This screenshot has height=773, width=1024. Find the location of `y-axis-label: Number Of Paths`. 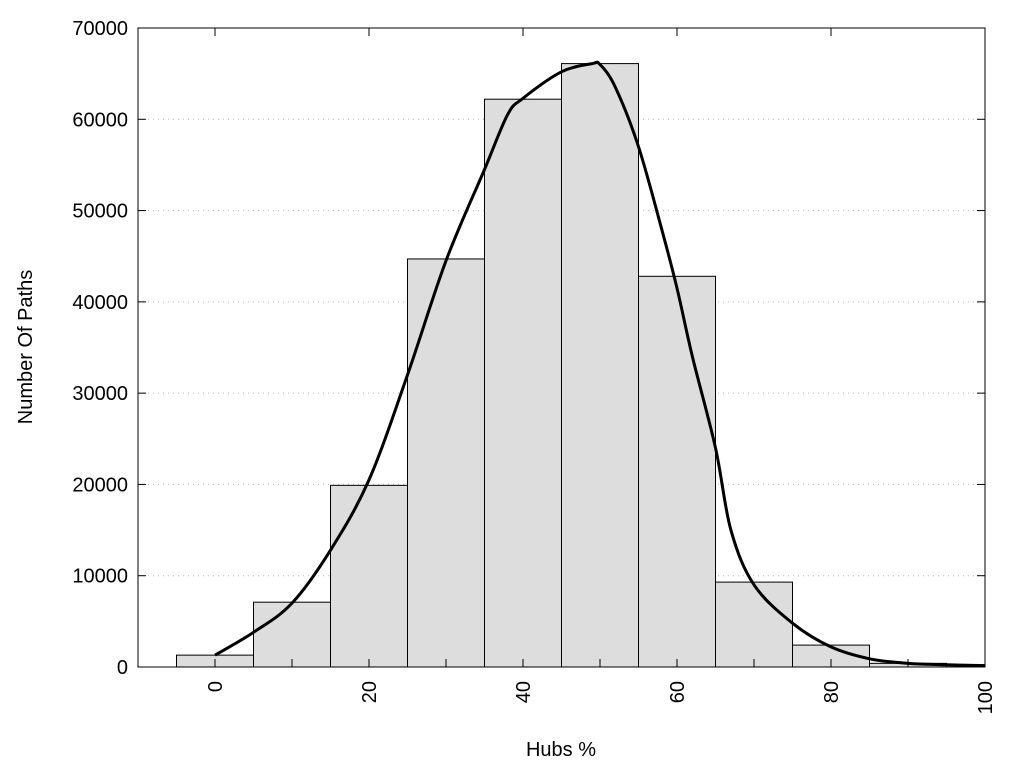

y-axis-label: Number Of Paths is located at coordinates (26, 347).